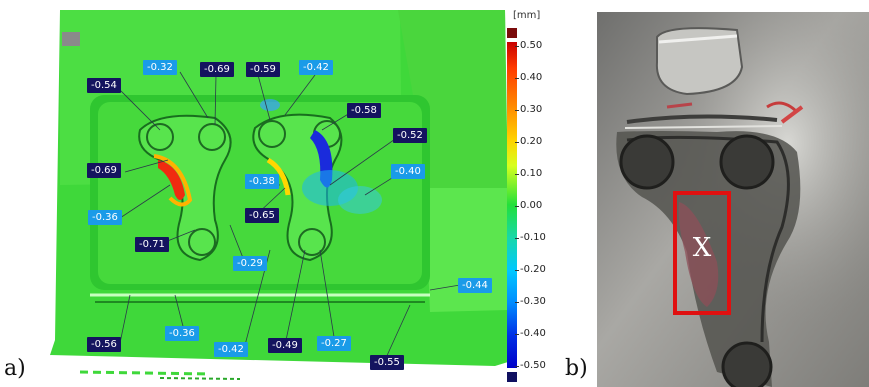 This screenshot has width=869, height=387. I want to click on scale-overflow-high, so click(512, 33).